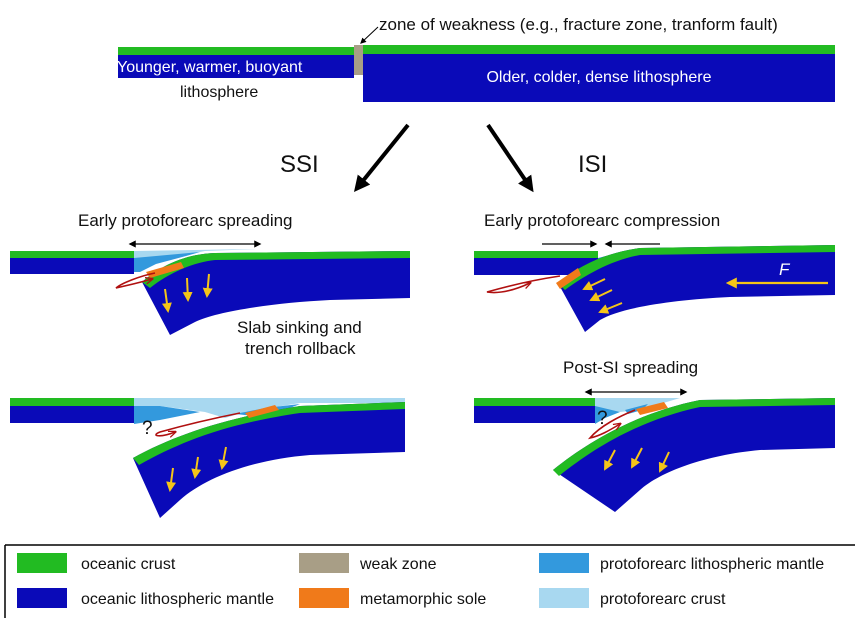 This screenshot has height=618, width=855. Describe the element at coordinates (299, 164) in the screenshot. I see `ssi-label: SSI` at that location.